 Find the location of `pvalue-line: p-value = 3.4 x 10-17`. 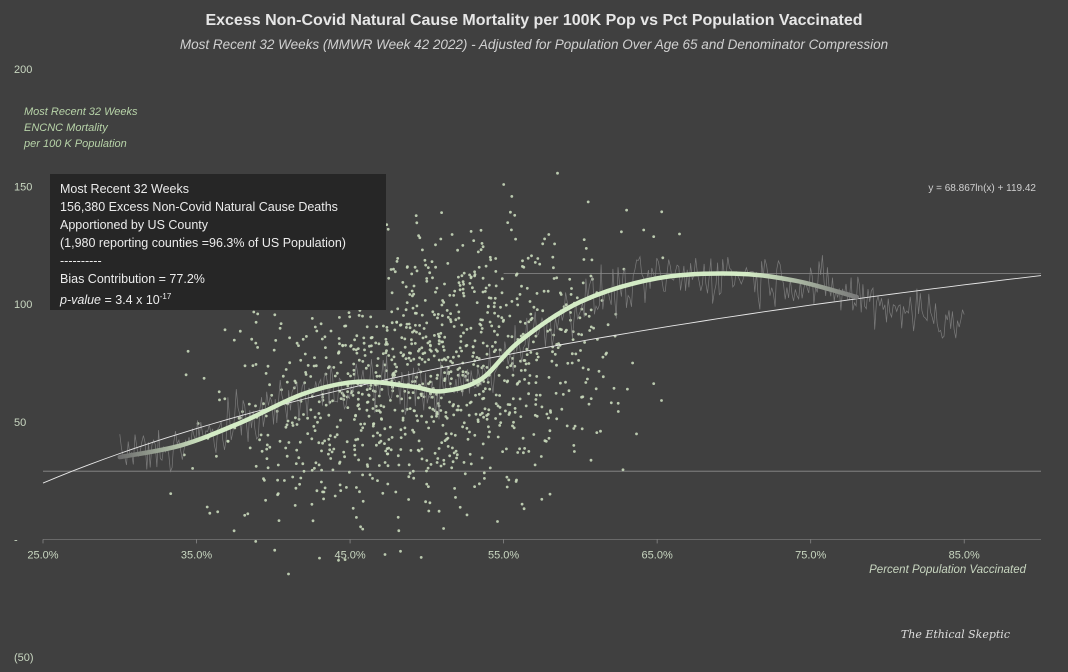

pvalue-line: p-value = 3.4 x 10-17 is located at coordinates (218, 298).